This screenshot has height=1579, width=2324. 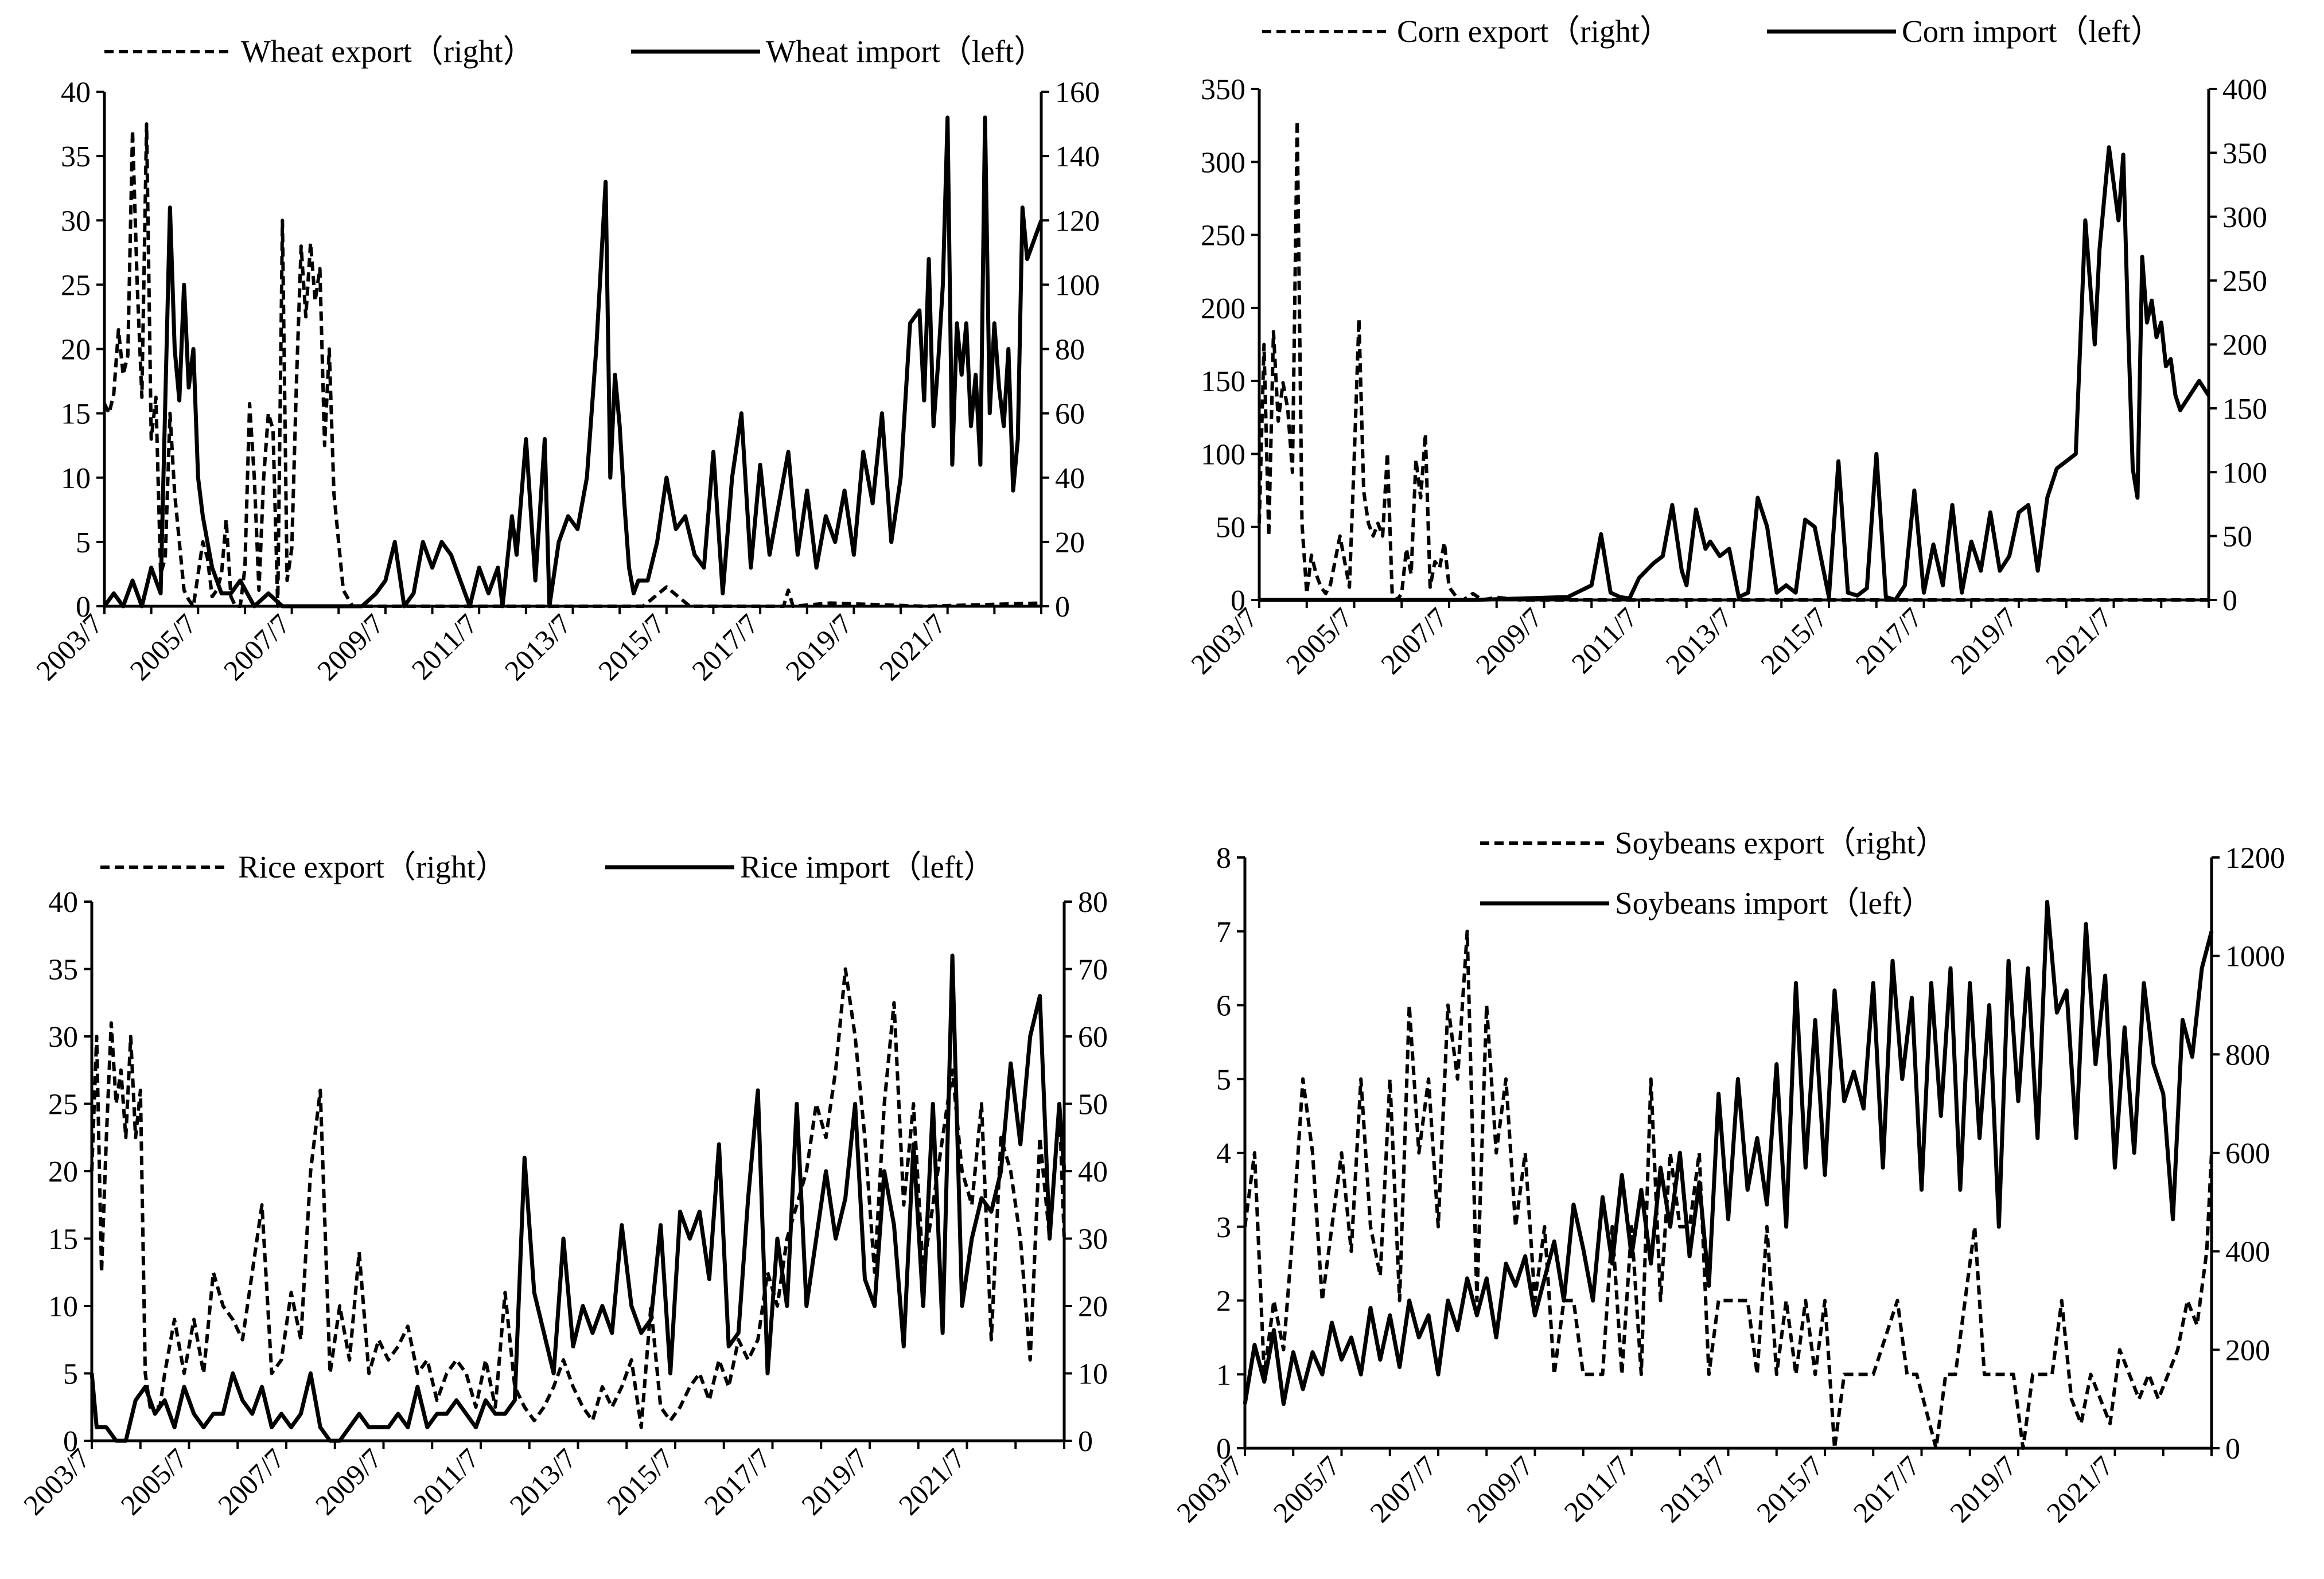 I want to click on right-tick-label: 1000, so click(x=2255, y=957).